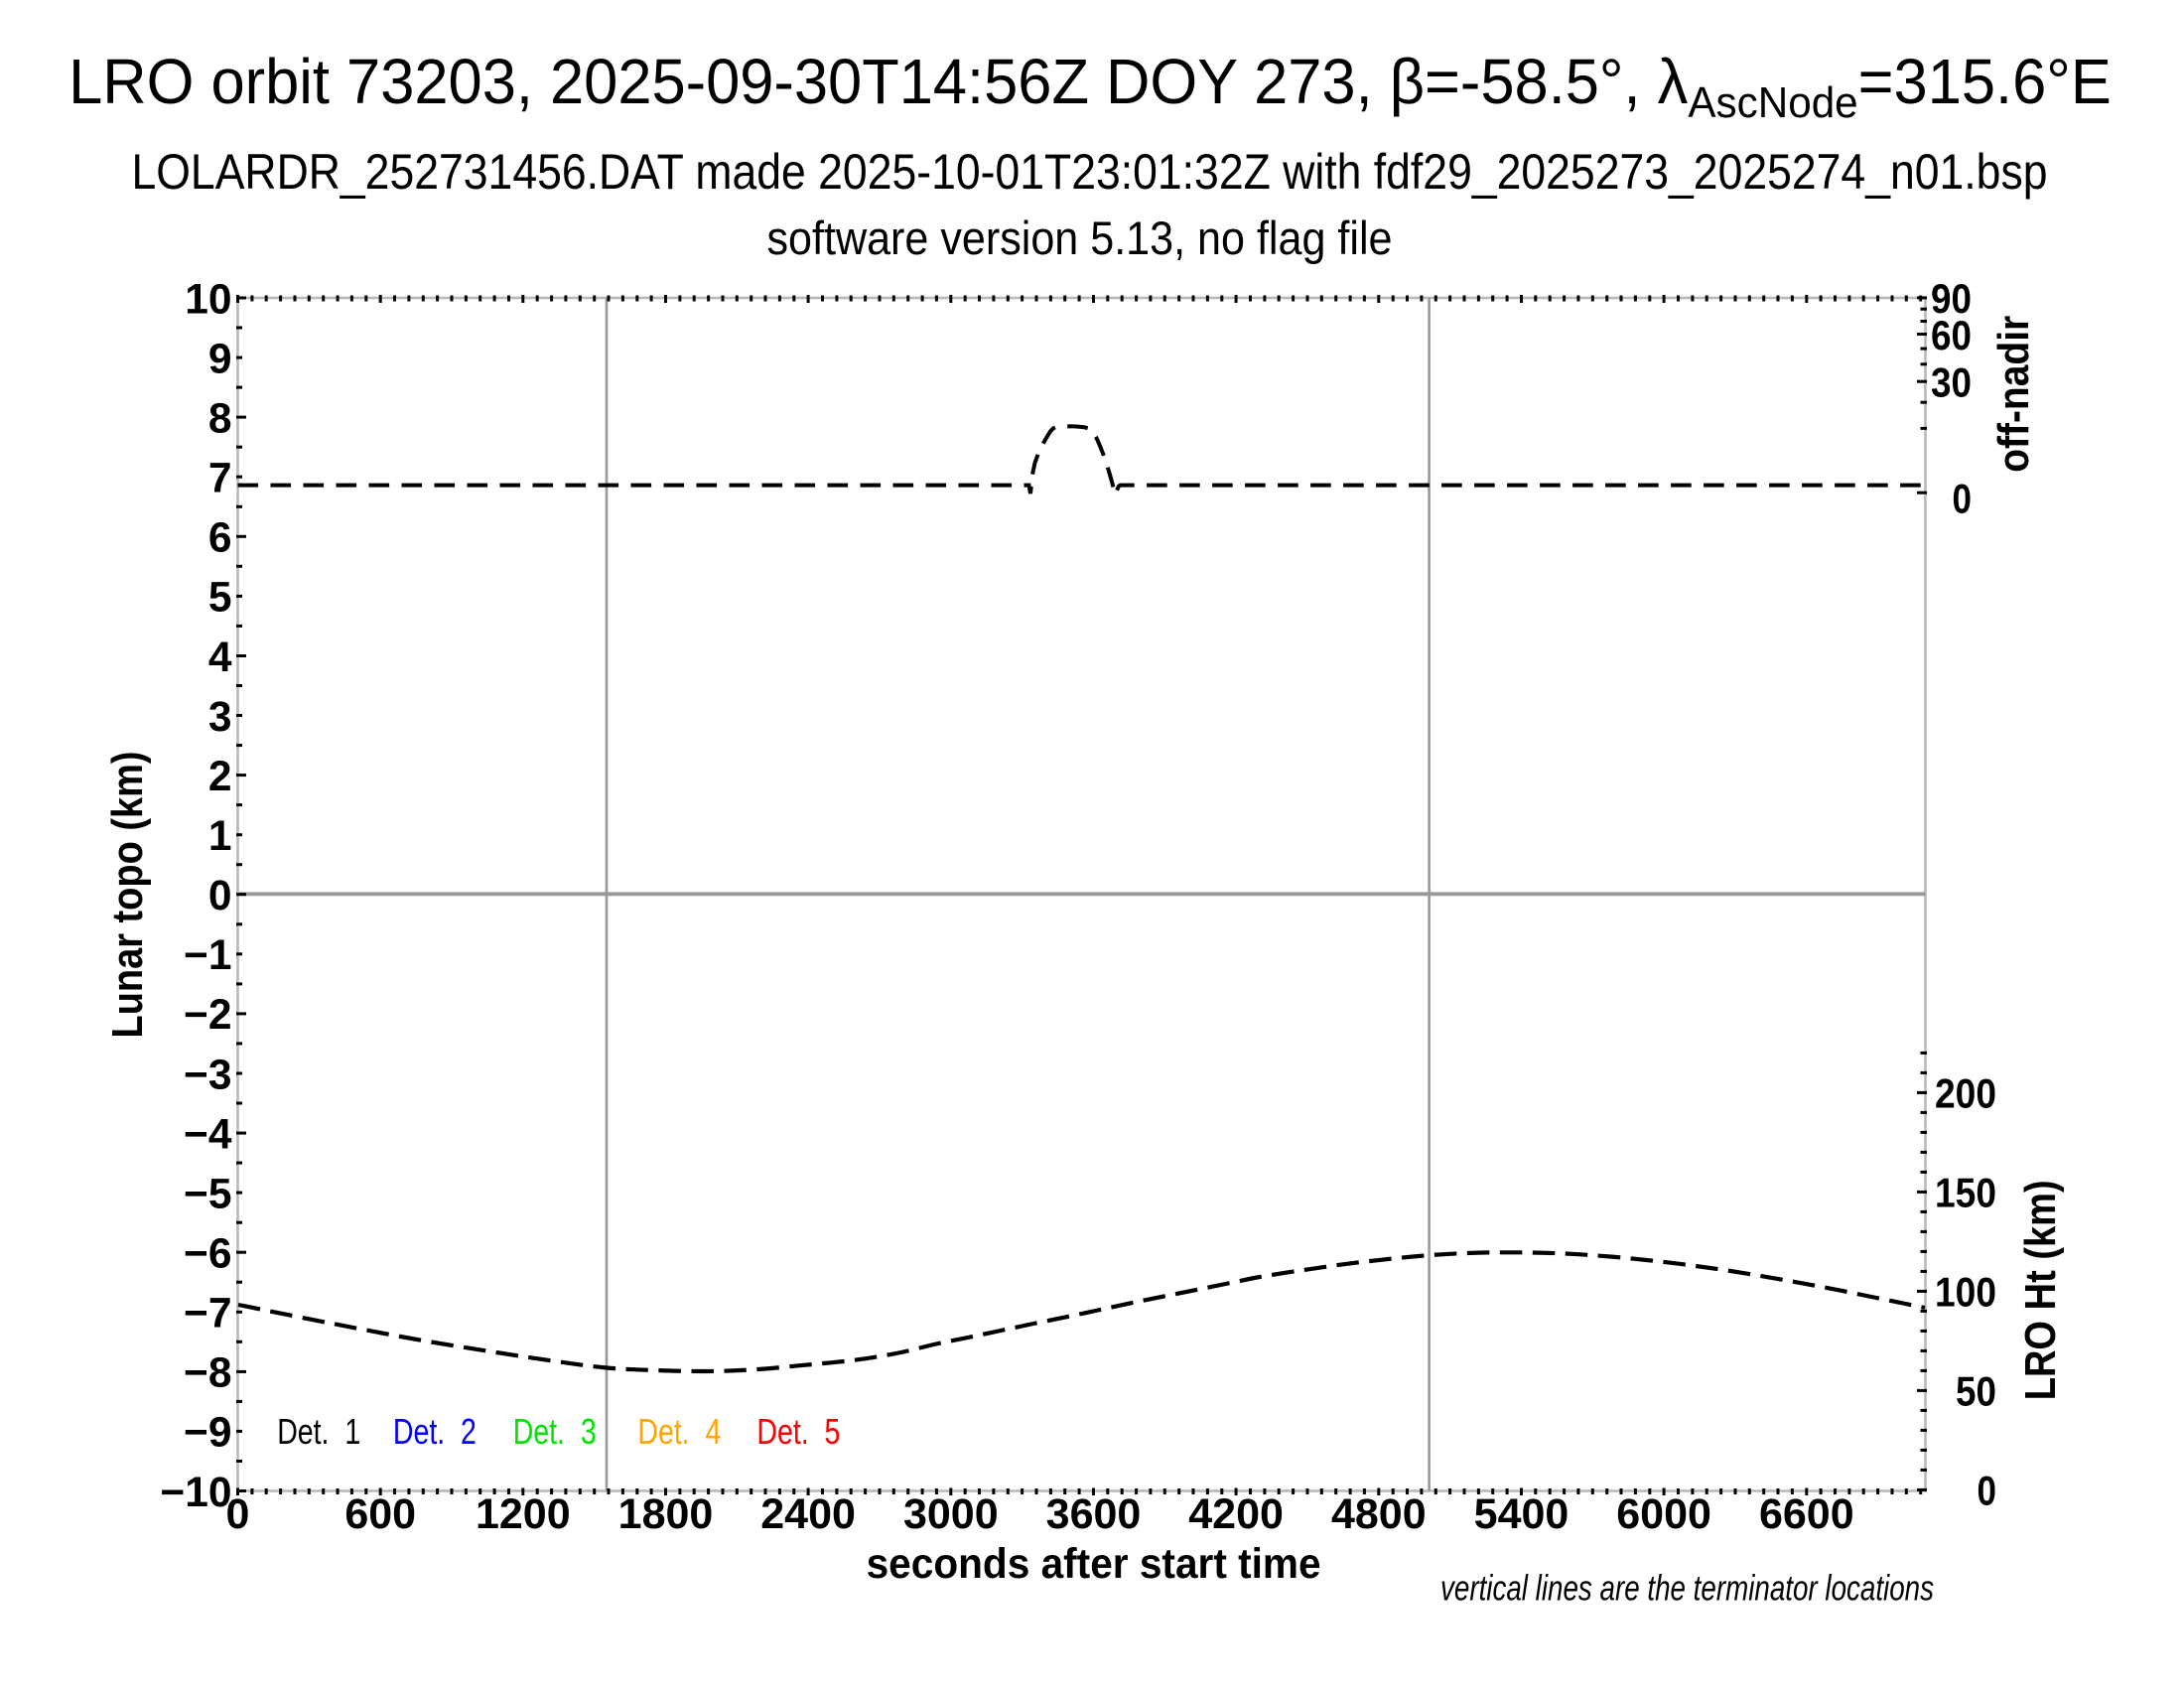 The image size is (2184, 1693). What do you see at coordinates (127, 895) in the screenshot?
I see `svg-text: Lunar topo (km)` at bounding box center [127, 895].